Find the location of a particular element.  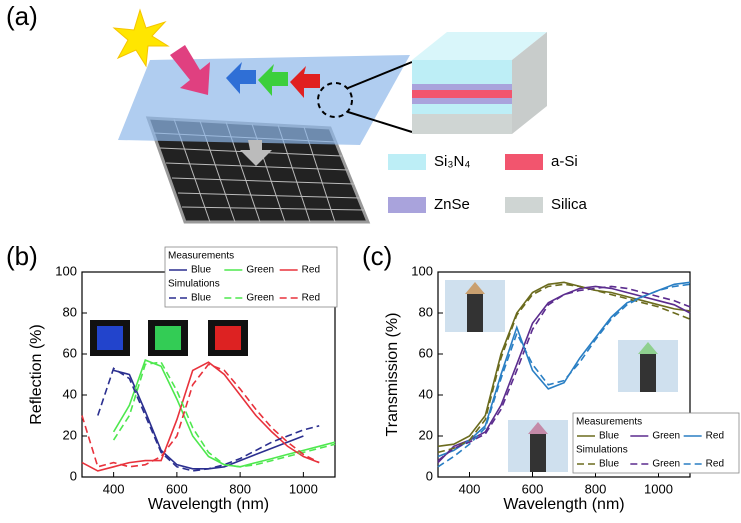

sun is located at coordinates (141, 38).